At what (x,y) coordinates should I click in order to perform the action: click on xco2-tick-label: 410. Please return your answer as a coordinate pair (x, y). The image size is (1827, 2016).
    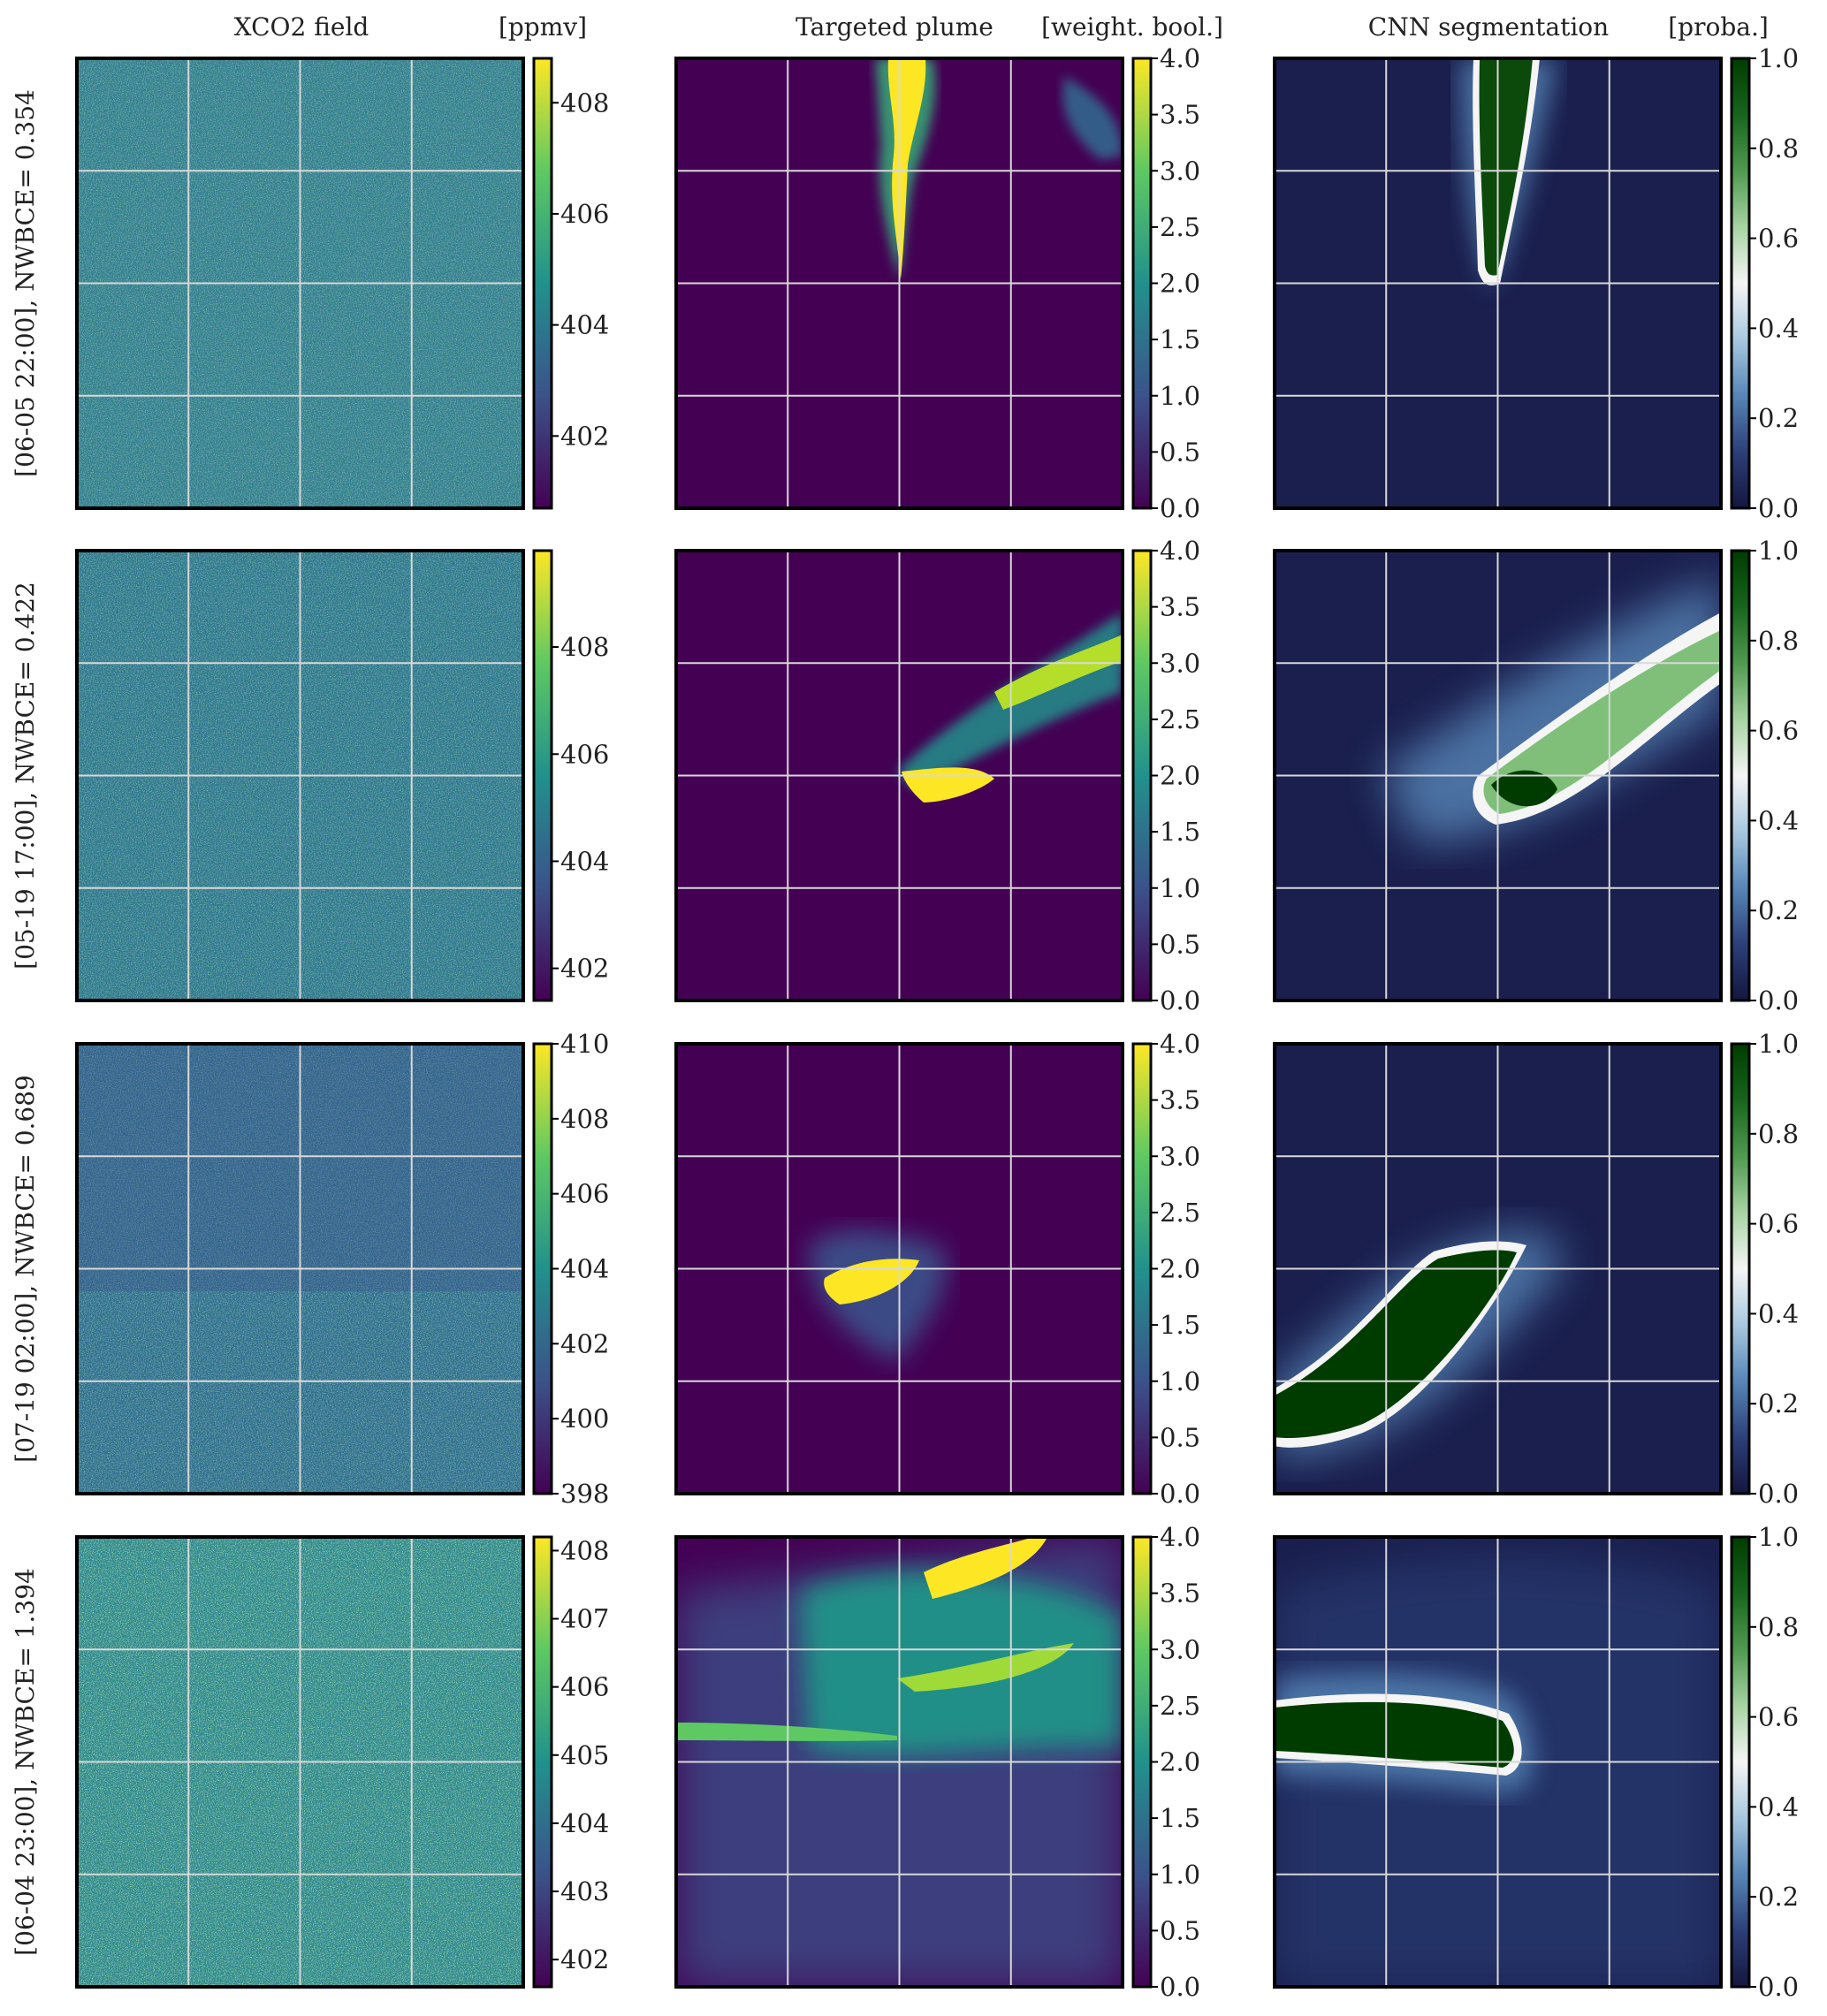
    Looking at the image, I should click on (584, 1044).